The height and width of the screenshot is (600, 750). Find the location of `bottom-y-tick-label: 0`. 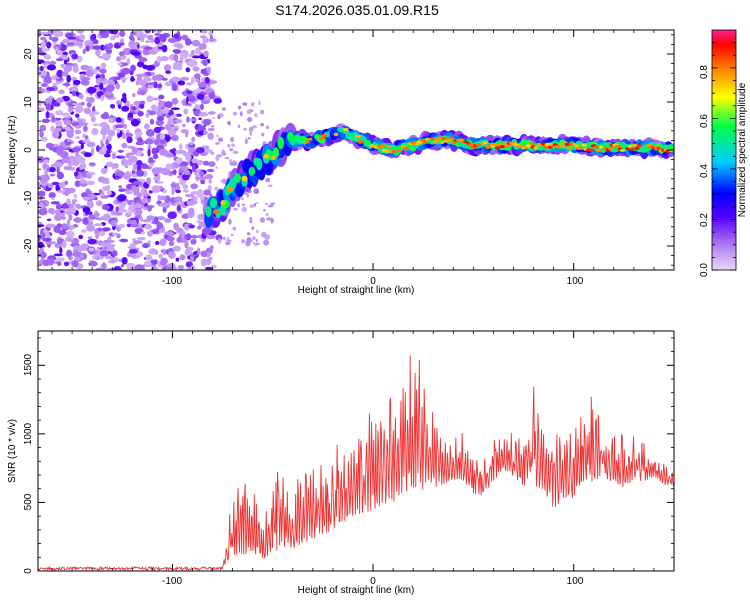

bottom-y-tick-label: 0 is located at coordinates (28, 571).